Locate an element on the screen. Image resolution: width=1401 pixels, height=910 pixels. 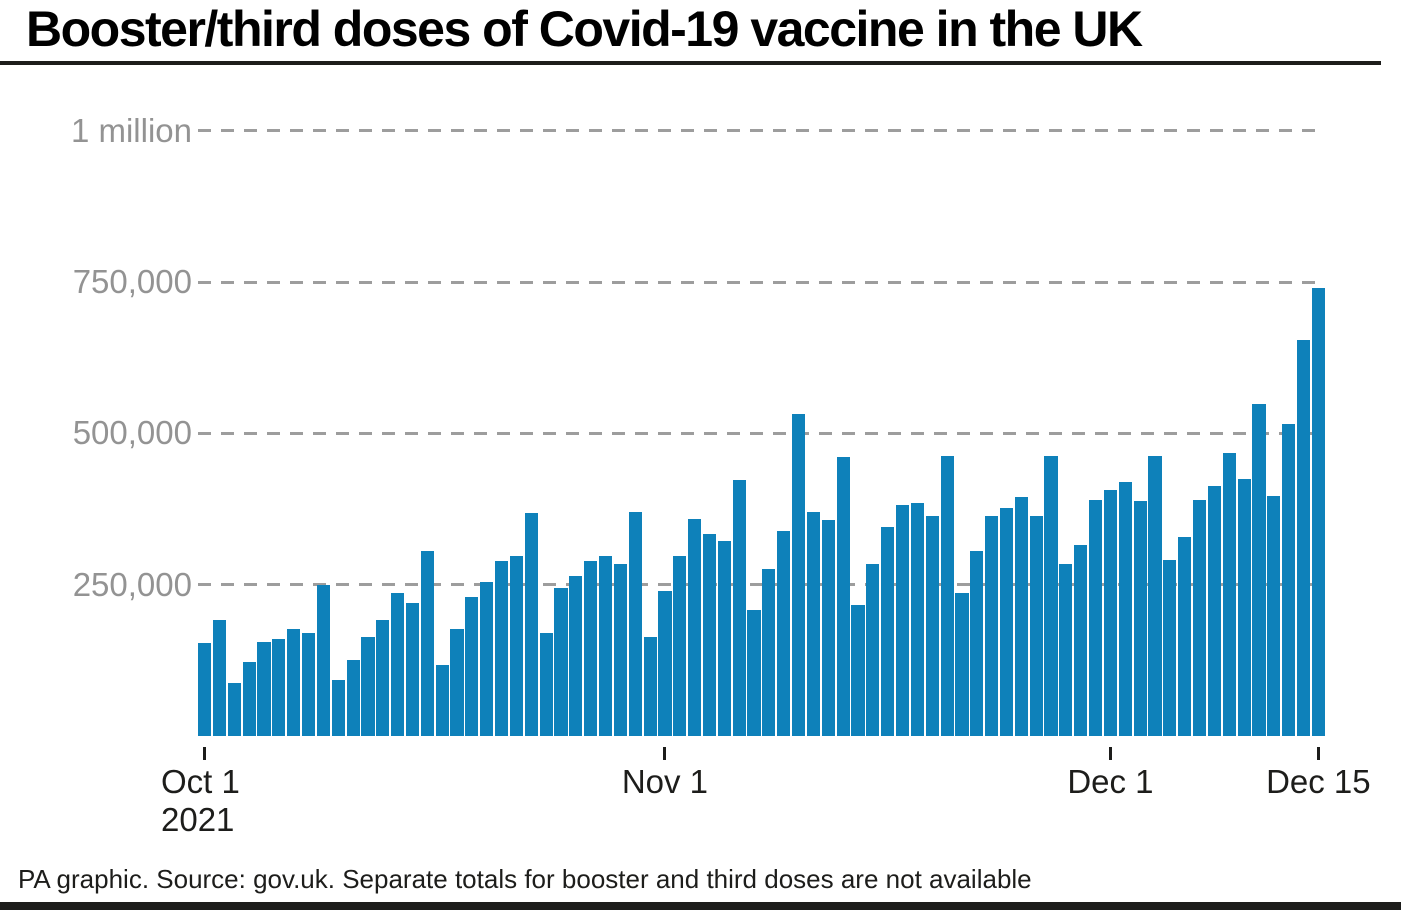
x-tick-label: Oct 1 2021 is located at coordinates (200, 801).